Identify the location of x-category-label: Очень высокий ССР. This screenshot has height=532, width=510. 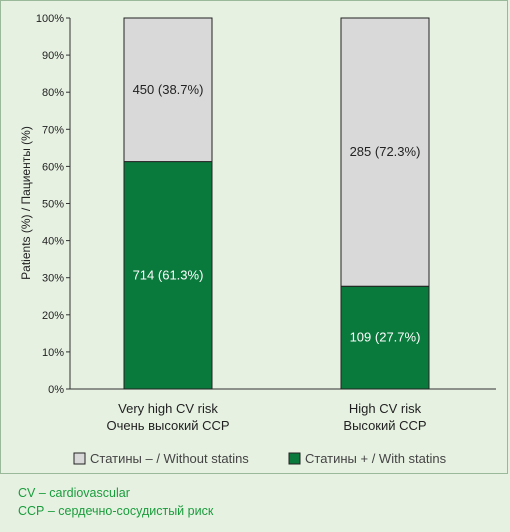
(167, 425).